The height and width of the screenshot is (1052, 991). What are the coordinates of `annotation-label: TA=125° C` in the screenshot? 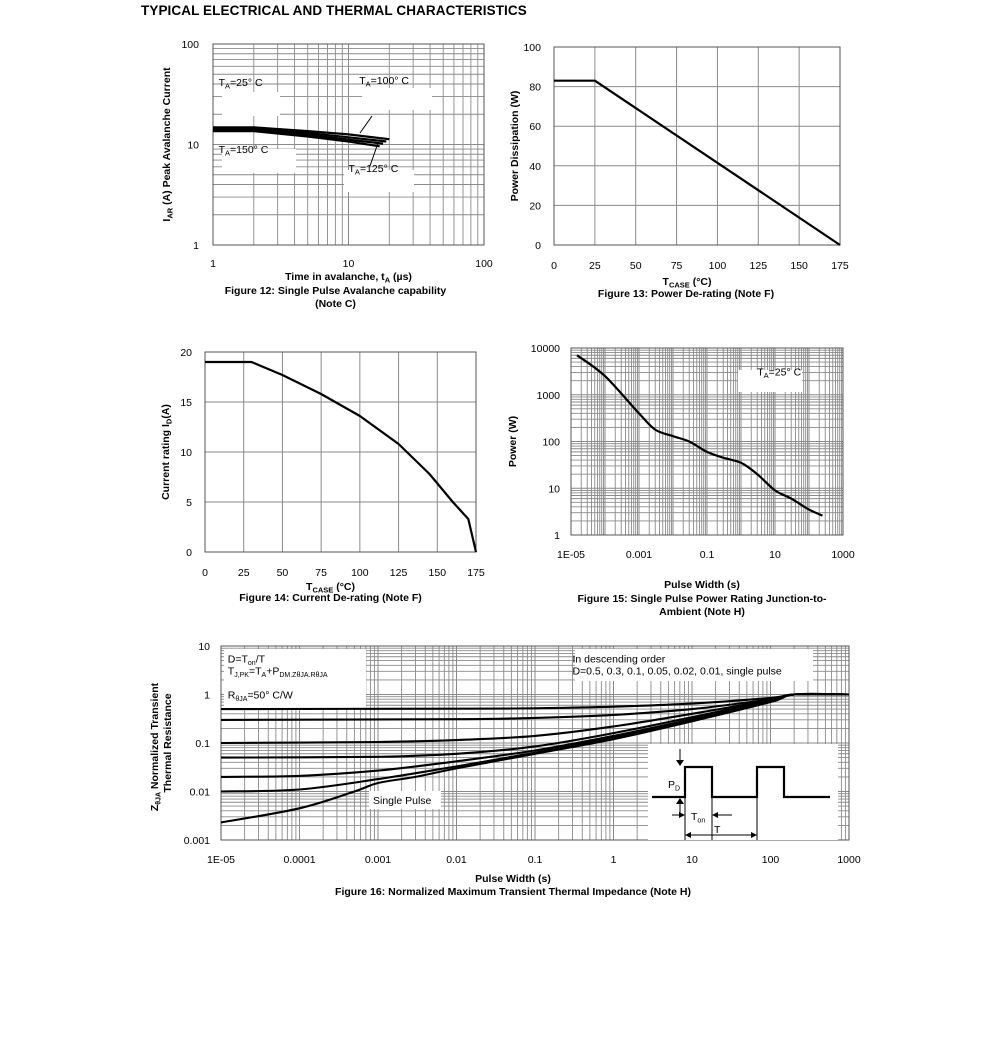 It's located at (374, 170).